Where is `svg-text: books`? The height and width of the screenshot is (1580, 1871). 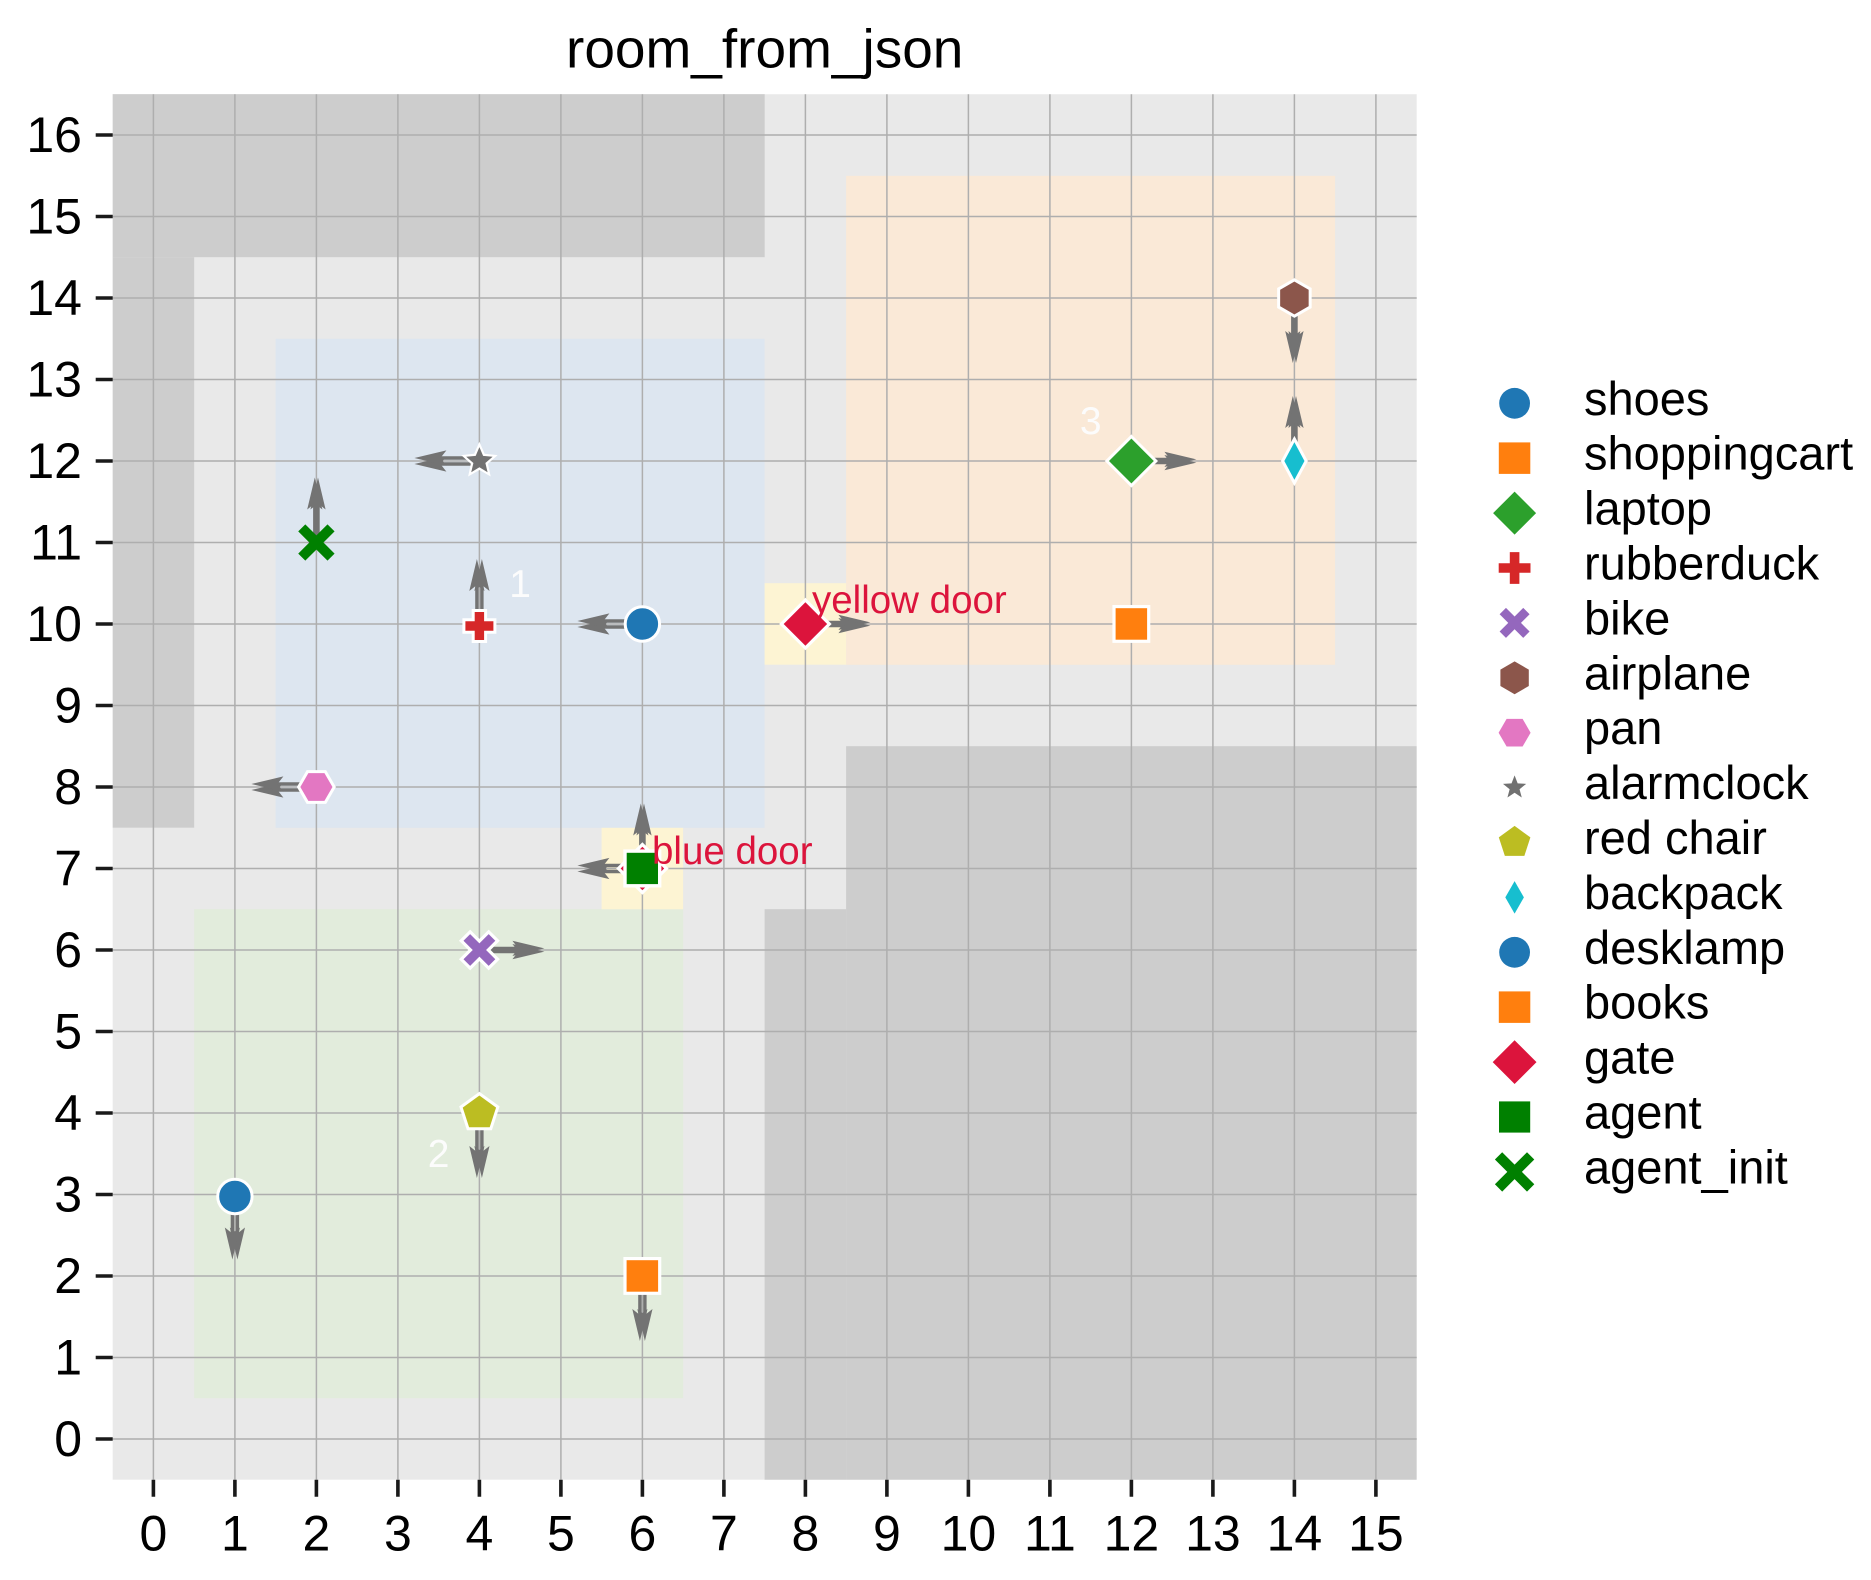
svg-text: books is located at coordinates (1646, 1002).